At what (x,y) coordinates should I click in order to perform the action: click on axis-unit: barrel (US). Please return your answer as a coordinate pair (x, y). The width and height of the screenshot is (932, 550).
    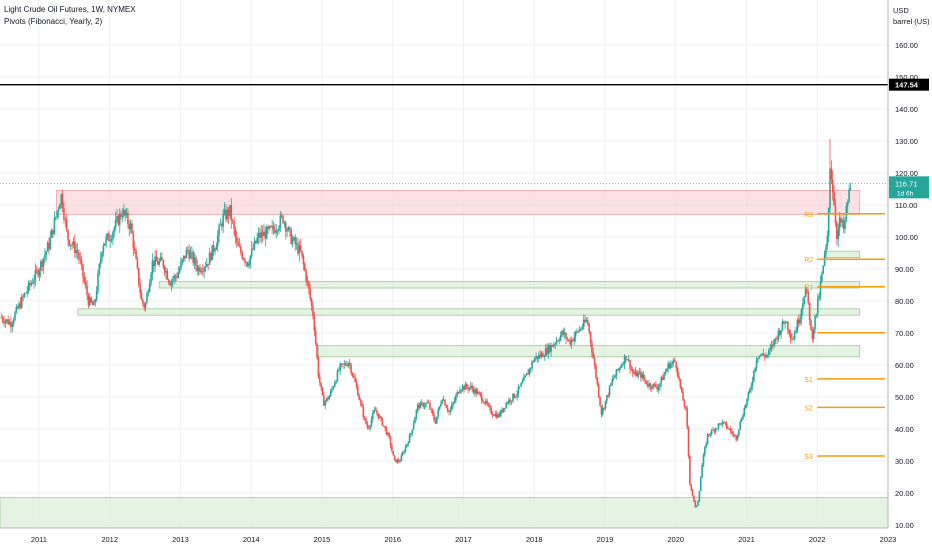
    Looking at the image, I should click on (911, 21).